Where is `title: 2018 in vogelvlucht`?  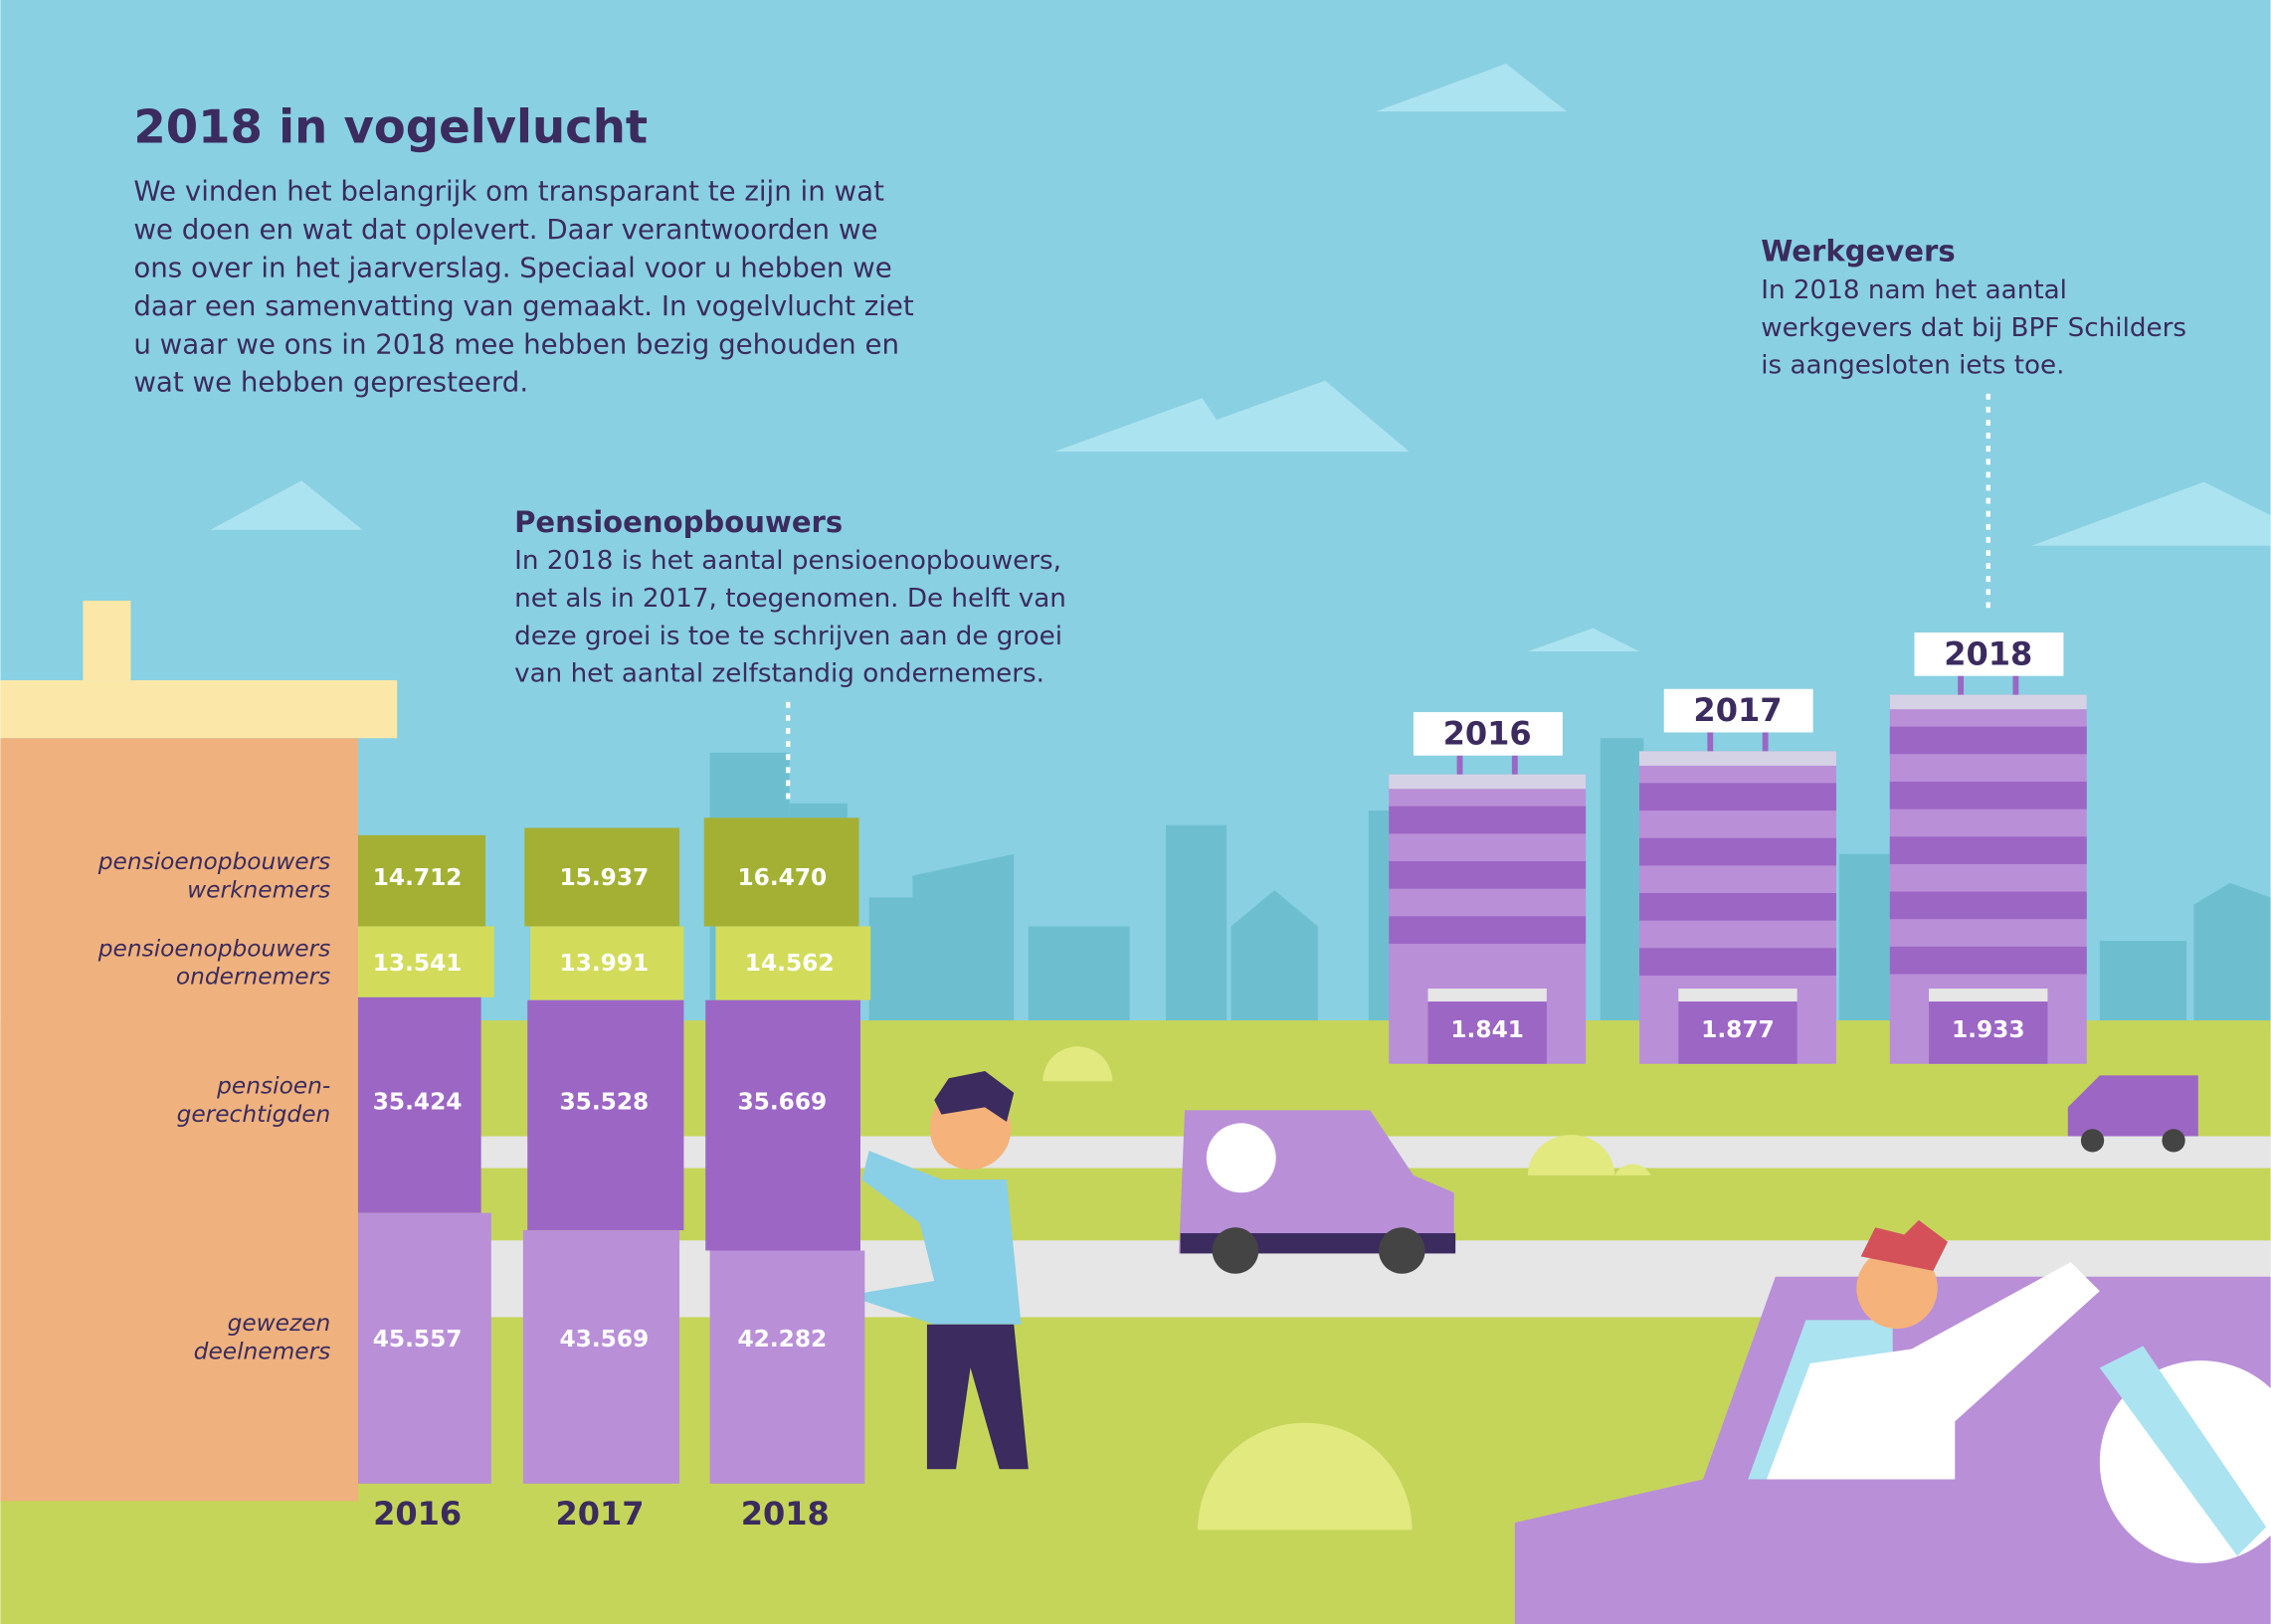
title: 2018 in vogelvlucht is located at coordinates (390, 126).